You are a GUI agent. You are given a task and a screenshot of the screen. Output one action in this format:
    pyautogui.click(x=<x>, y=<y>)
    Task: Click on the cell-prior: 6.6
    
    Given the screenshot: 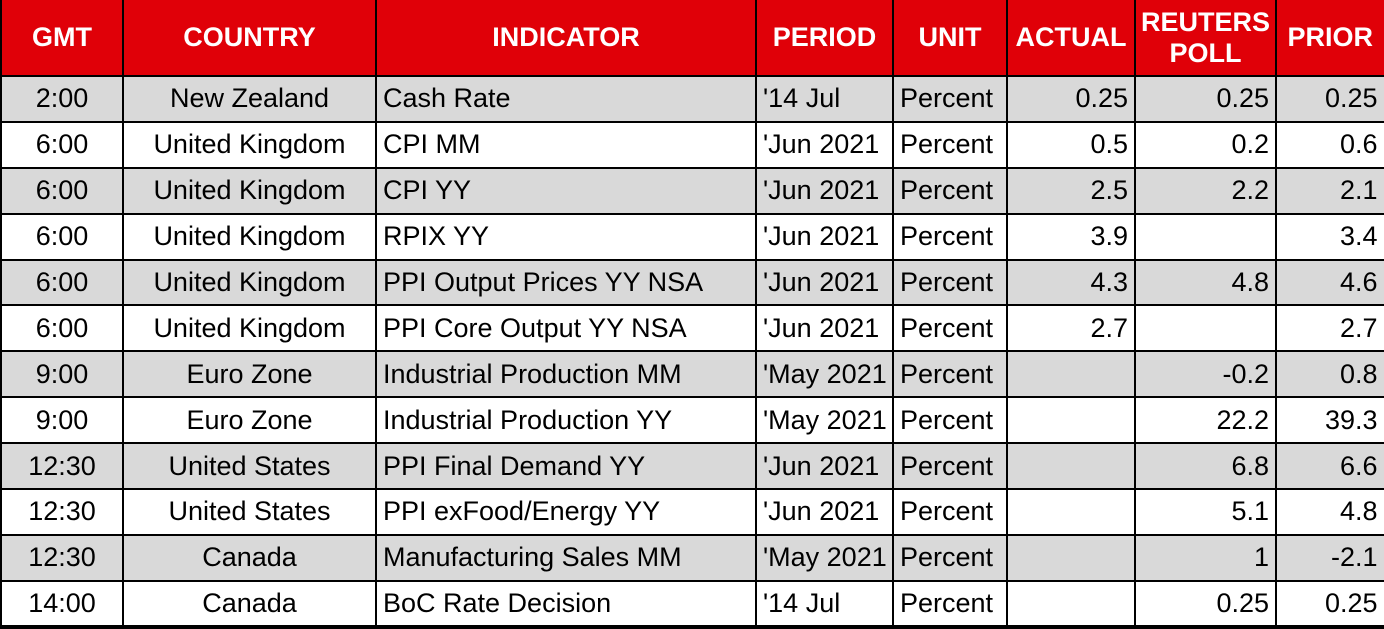 What is the action you would take?
    pyautogui.click(x=1329, y=466)
    